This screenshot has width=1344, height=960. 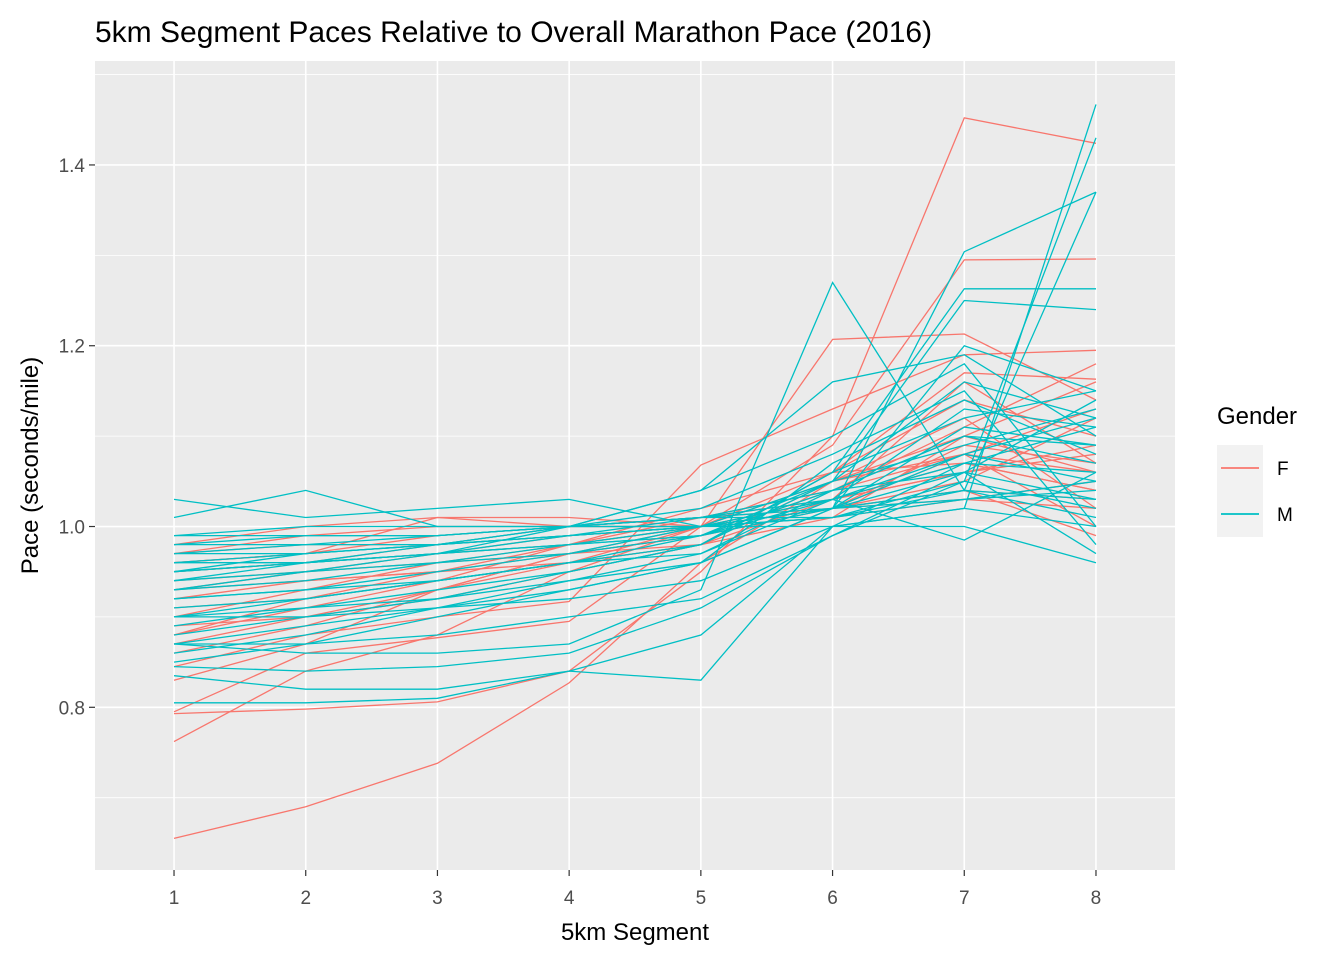 I want to click on y-tick-label: 1.0, so click(x=72, y=528).